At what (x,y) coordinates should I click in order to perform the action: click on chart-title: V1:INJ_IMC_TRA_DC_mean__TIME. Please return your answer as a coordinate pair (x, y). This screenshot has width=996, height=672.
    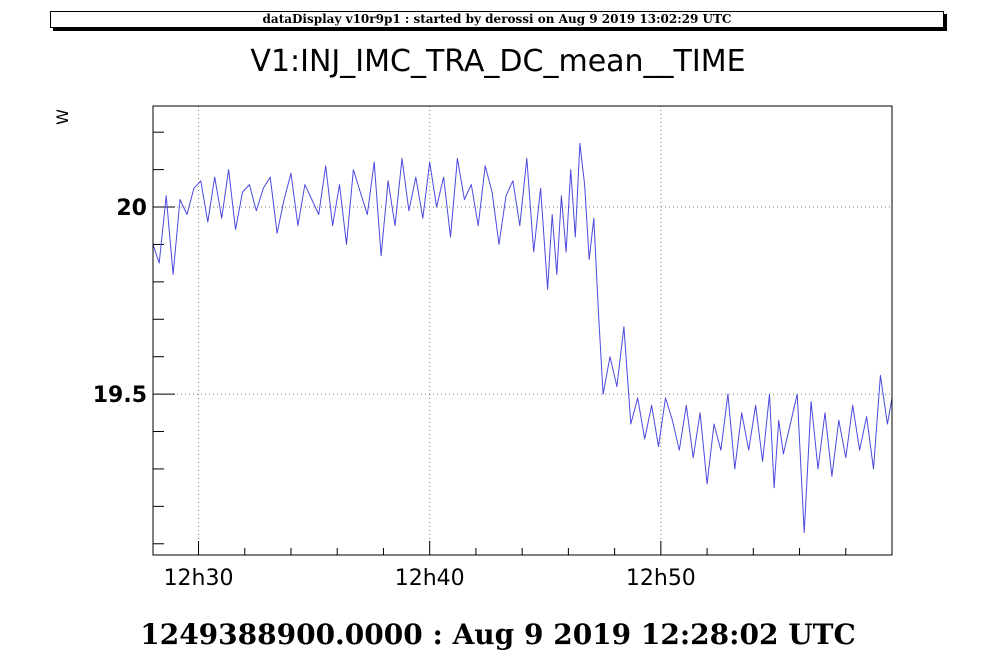
    Looking at the image, I should click on (498, 61).